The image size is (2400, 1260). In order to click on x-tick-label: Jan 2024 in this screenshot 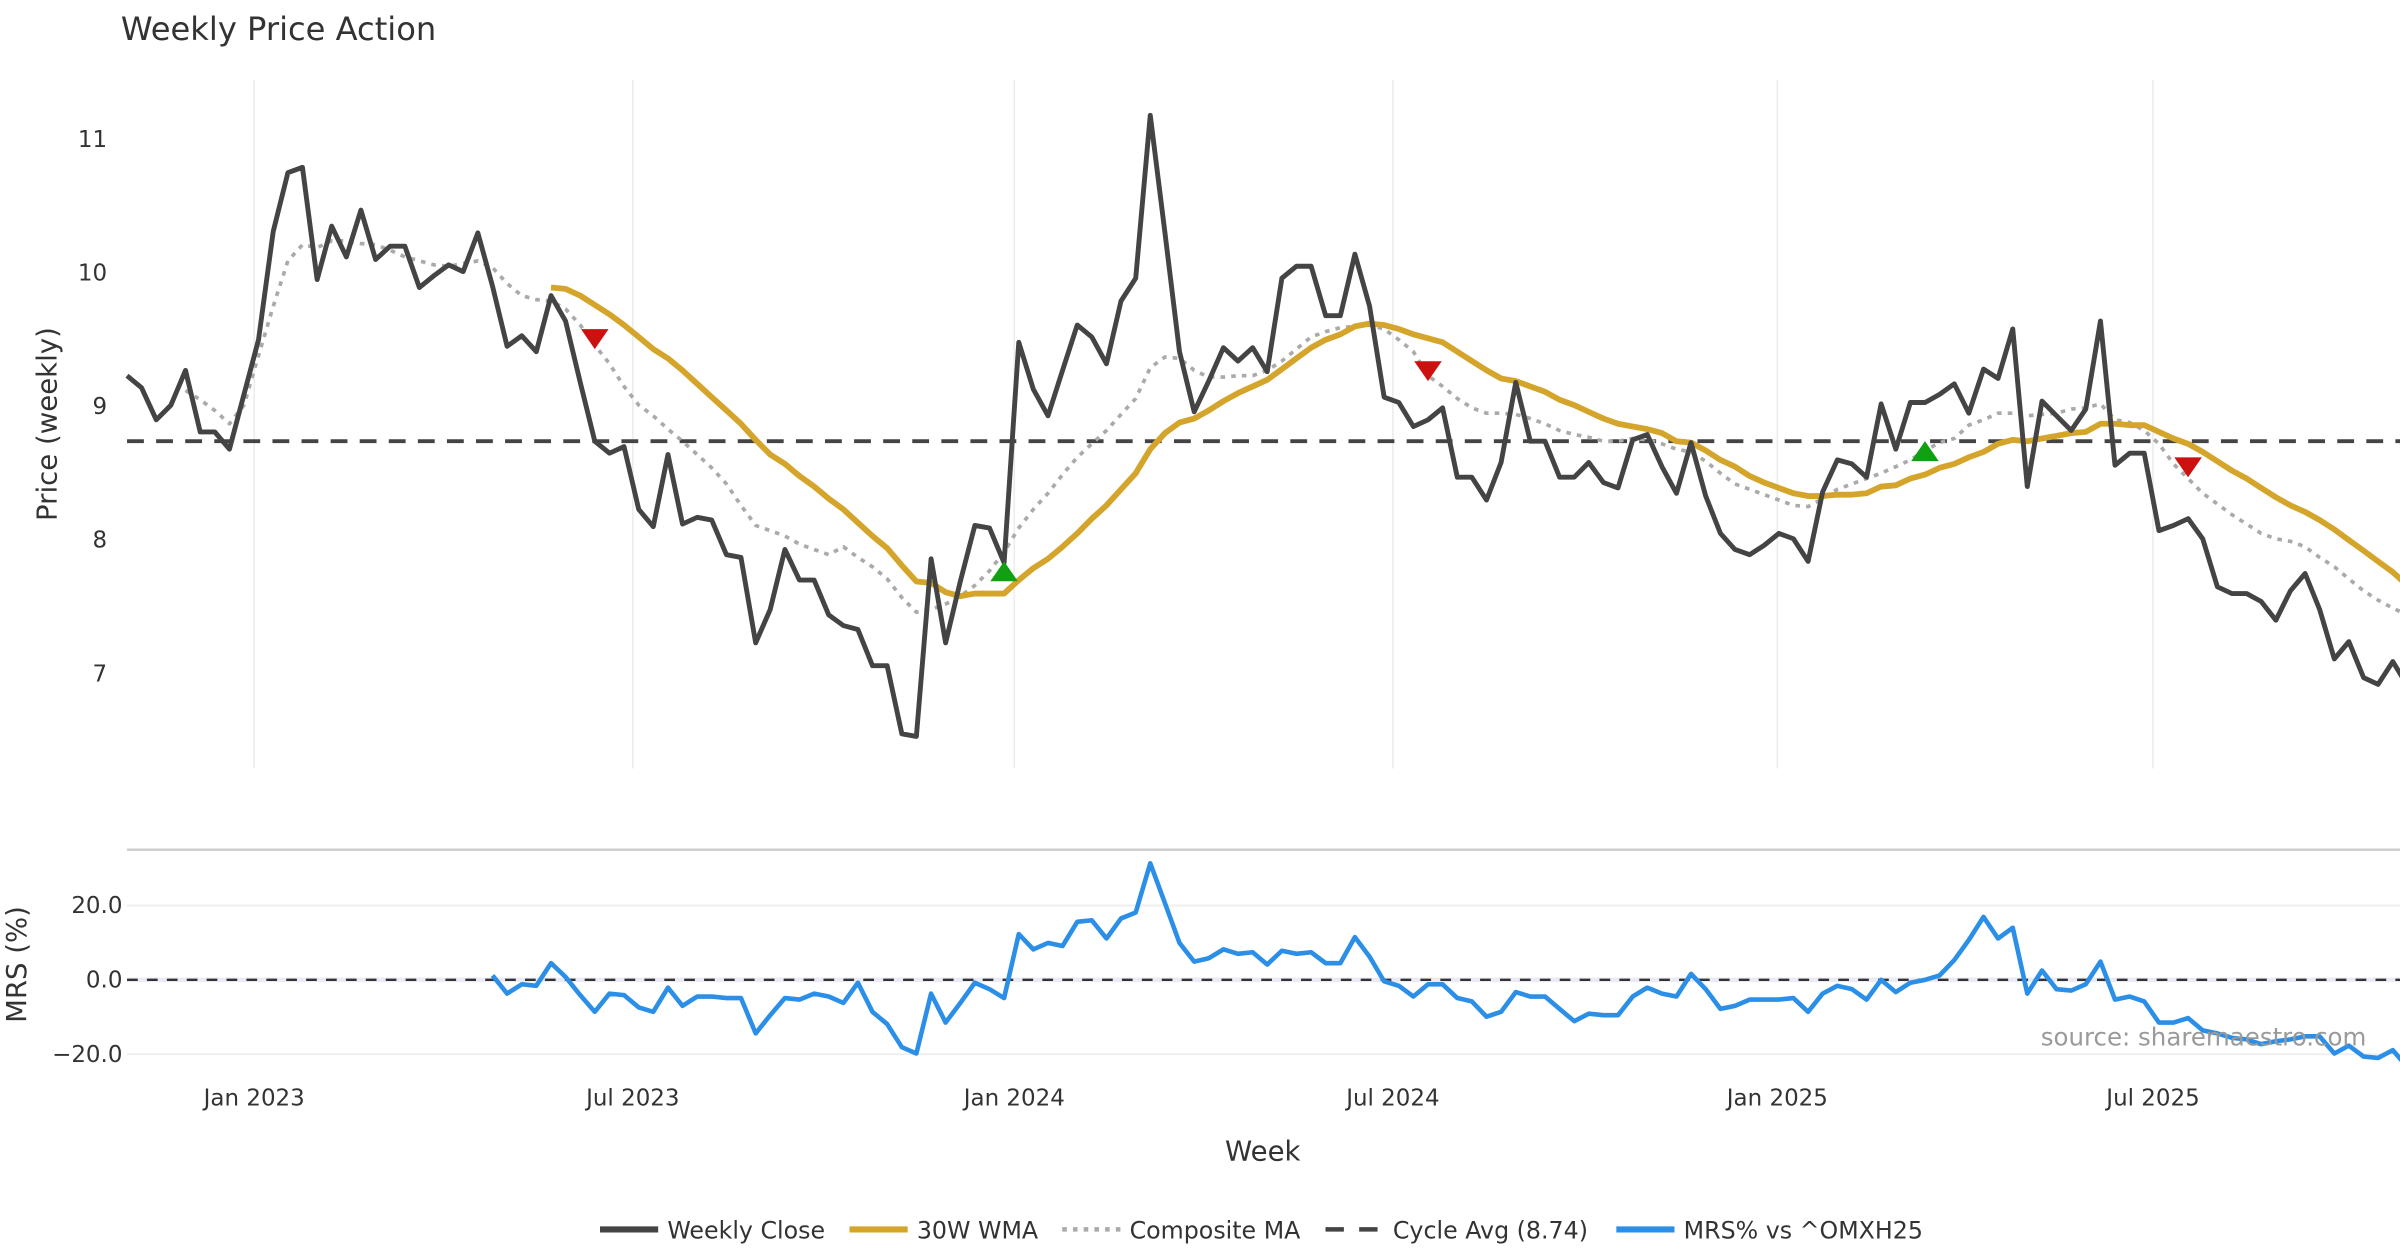, I will do `click(1013, 1098)`.